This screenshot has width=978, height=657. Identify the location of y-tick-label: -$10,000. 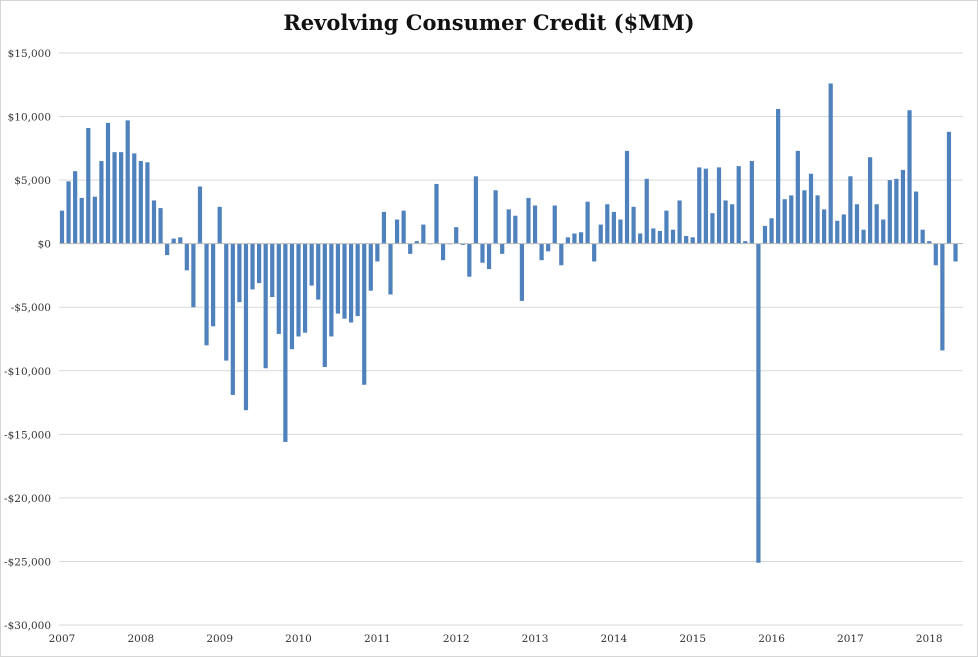
(27, 372).